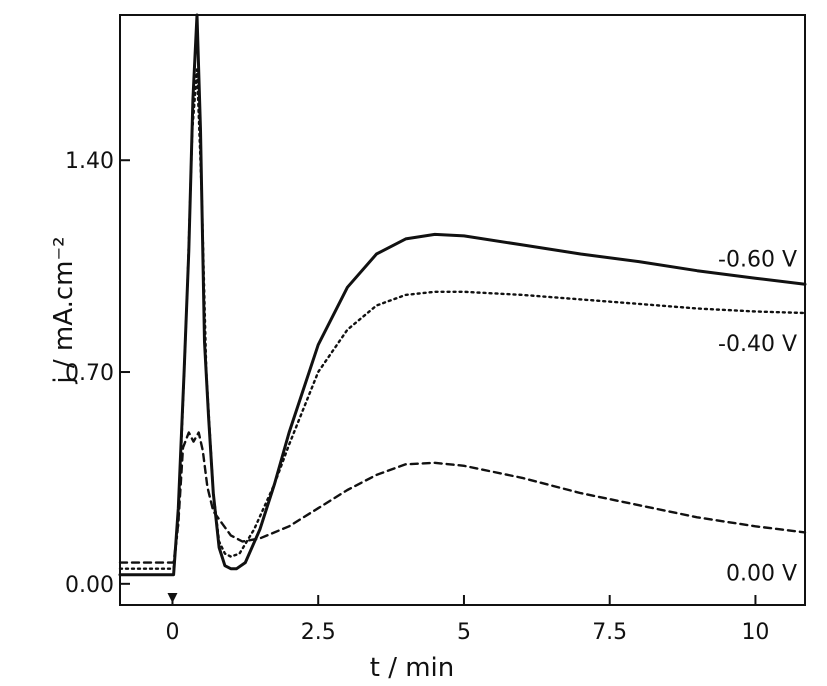 Image resolution: width=827 pixels, height=686 pixels. Describe the element at coordinates (757, 344) in the screenshot. I see `series-label-1: -0.40 V` at that location.